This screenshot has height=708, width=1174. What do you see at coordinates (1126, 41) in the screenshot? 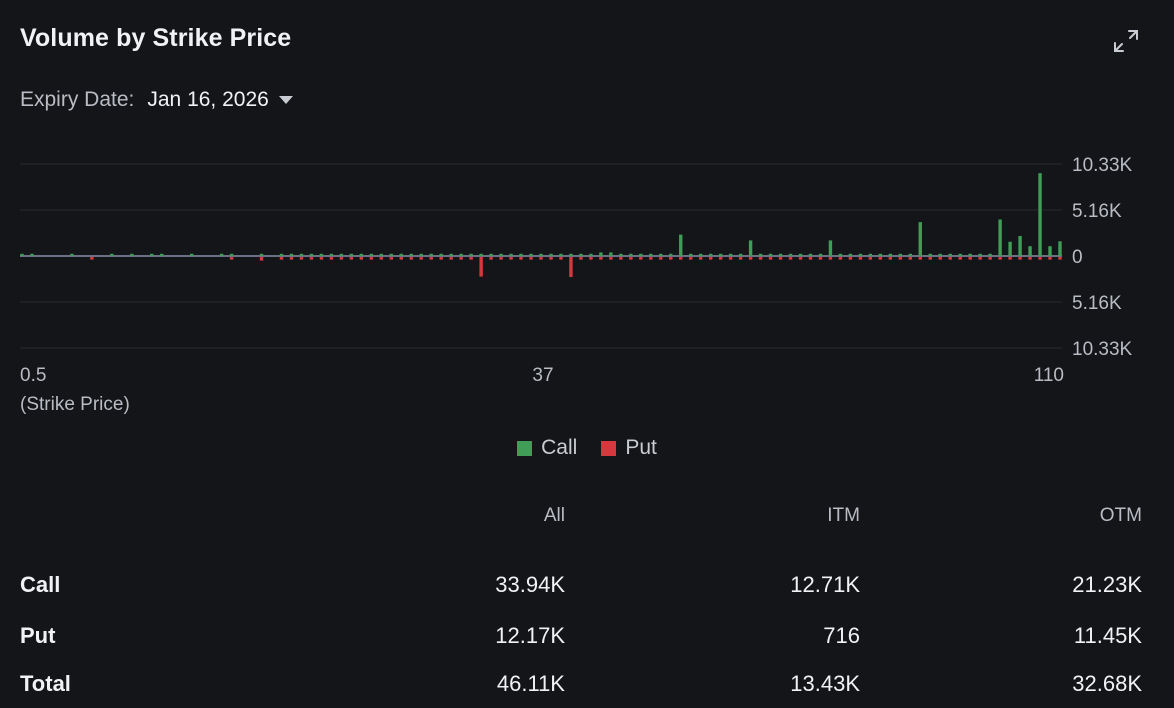
I see `expand-icon` at bounding box center [1126, 41].